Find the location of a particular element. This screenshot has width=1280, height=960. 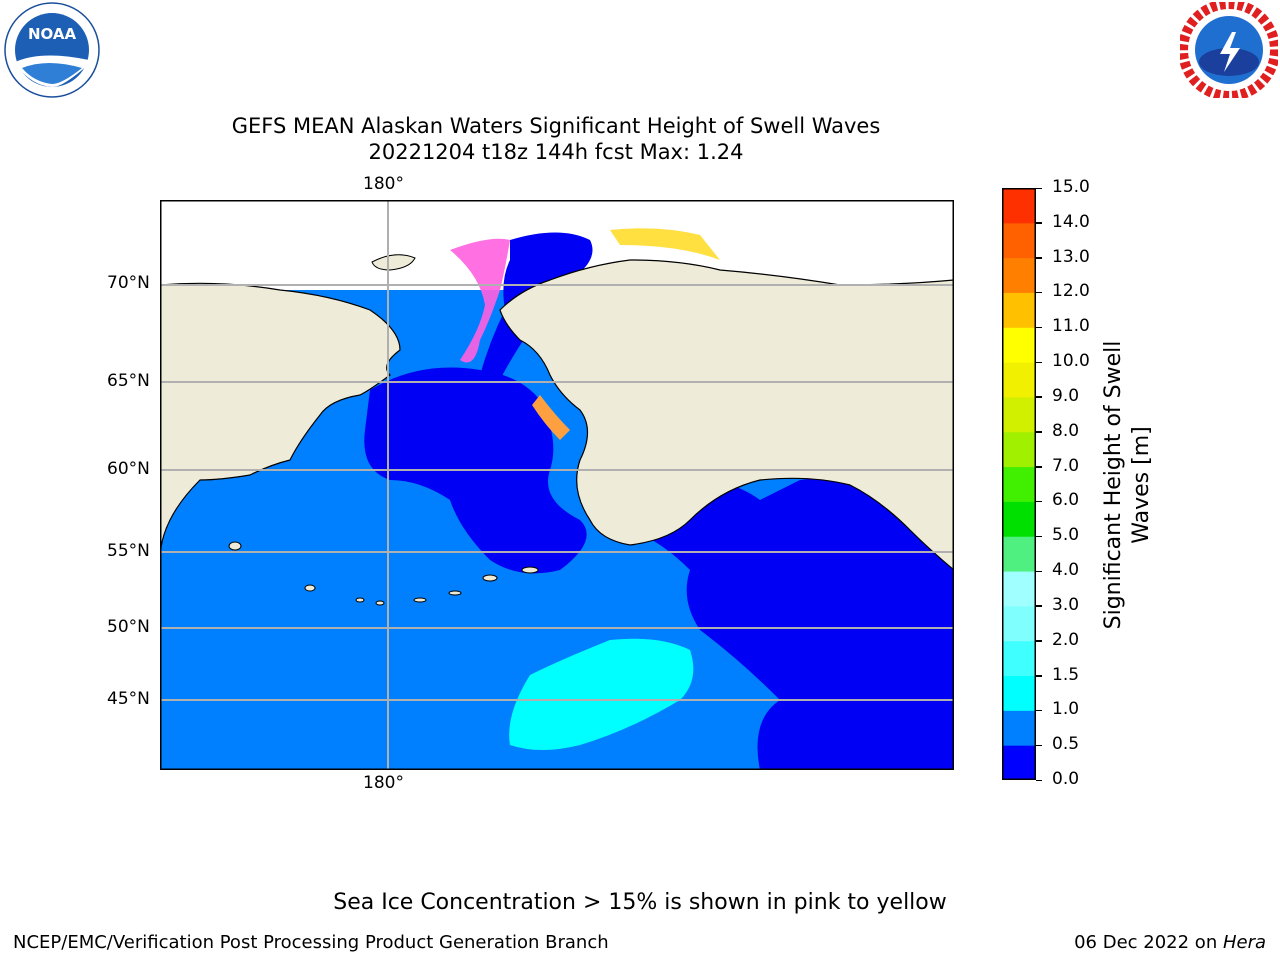

lat-label-60: 60°N is located at coordinates (128, 469).